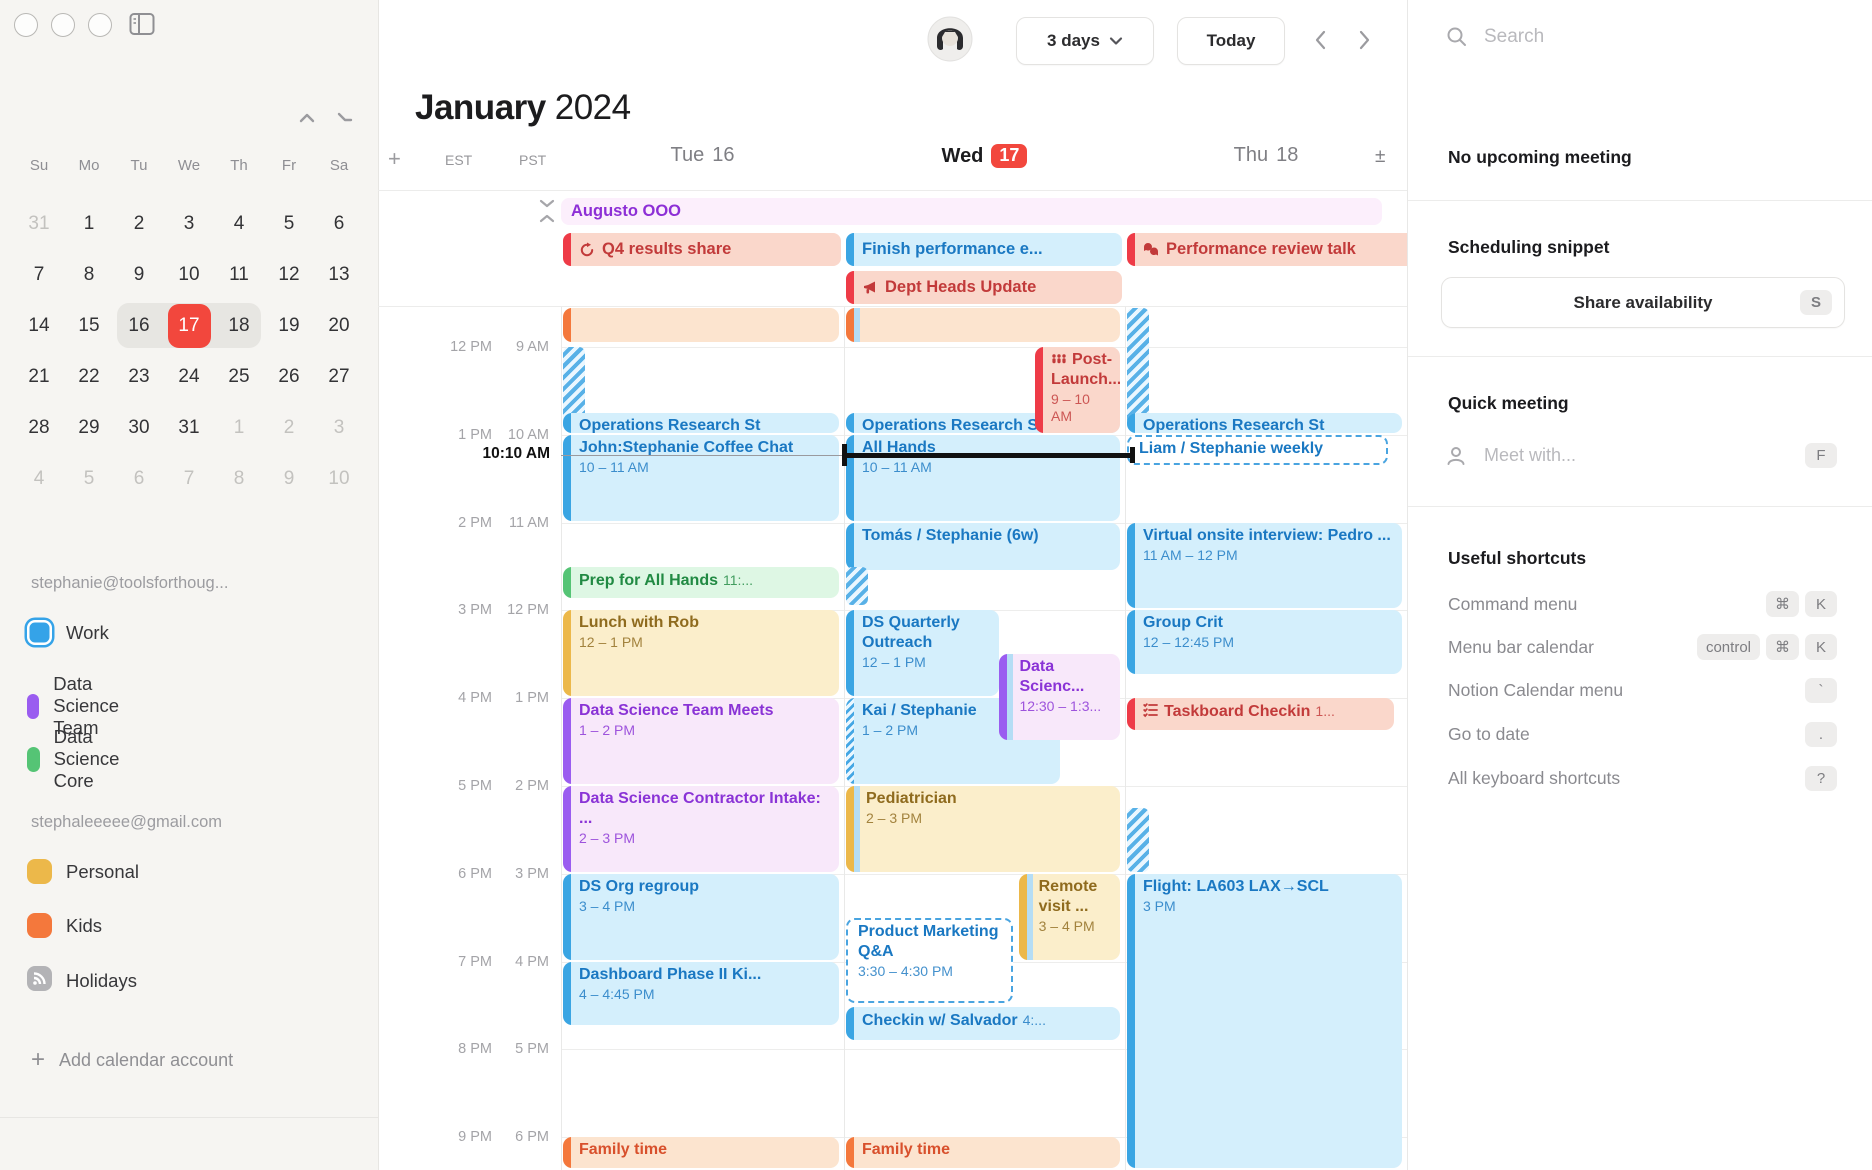 The height and width of the screenshot is (1170, 1872). Describe the element at coordinates (82, 981) in the screenshot. I see `sidebar-calendar-holidays: Holidays` at that location.